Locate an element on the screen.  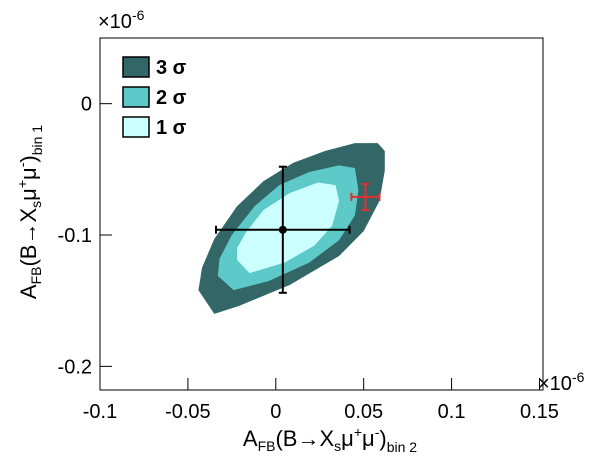
point is located at coordinates (282, 229).